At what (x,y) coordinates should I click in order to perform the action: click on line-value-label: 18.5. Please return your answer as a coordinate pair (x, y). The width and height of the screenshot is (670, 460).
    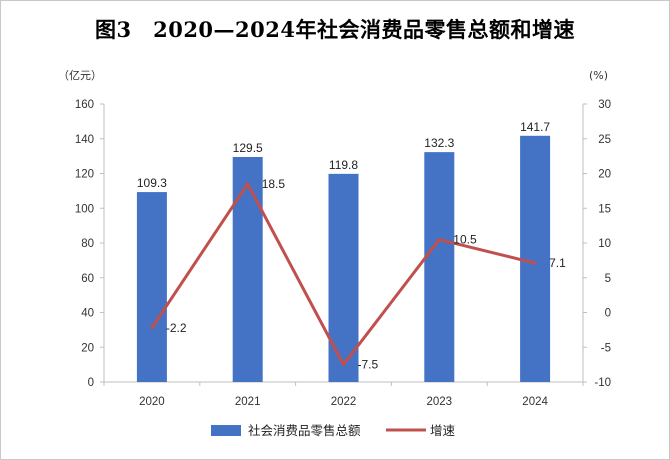
    Looking at the image, I should click on (274, 184).